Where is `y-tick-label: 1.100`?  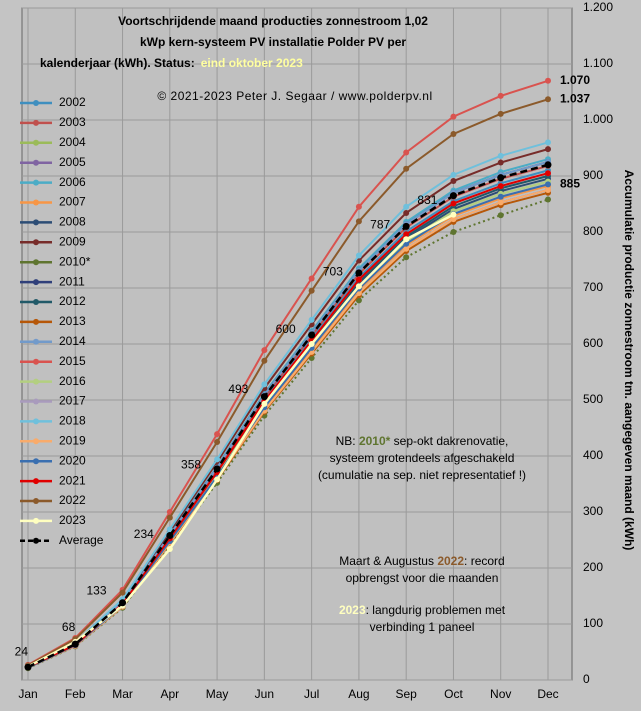
y-tick-label: 1.100 is located at coordinates (598, 63).